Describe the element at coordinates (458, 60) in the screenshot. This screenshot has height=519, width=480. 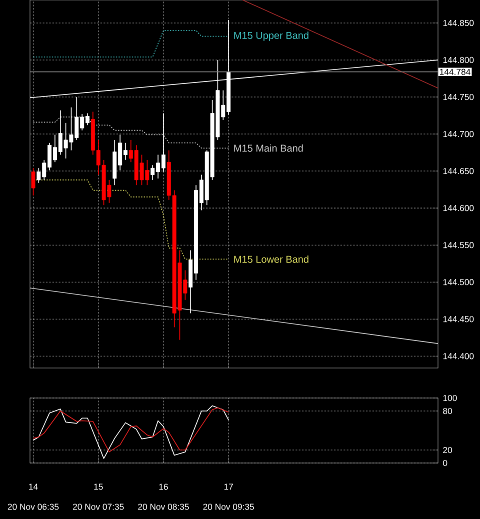
I see `y-tick-label: 144.800` at that location.